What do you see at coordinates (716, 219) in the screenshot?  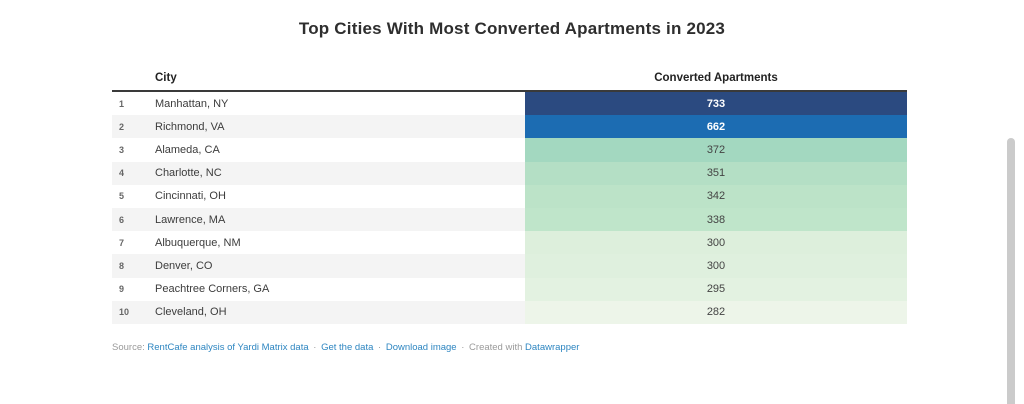 I see `value-cell: 338` at bounding box center [716, 219].